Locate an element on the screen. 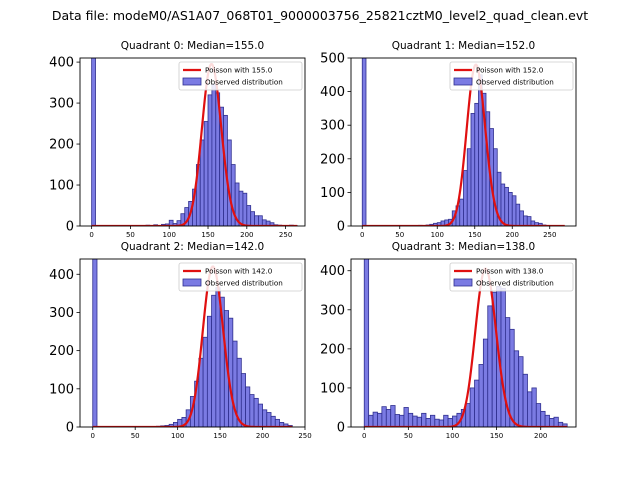  x-tick-label: 250 is located at coordinates (304, 436).